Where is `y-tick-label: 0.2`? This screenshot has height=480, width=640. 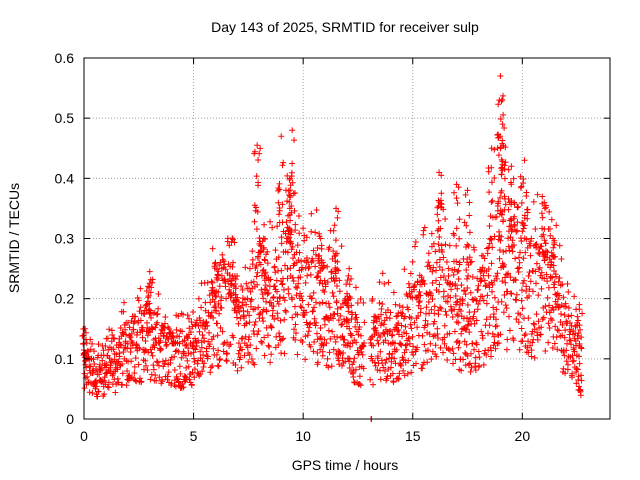
y-tick-label: 0.2 is located at coordinates (65, 299).